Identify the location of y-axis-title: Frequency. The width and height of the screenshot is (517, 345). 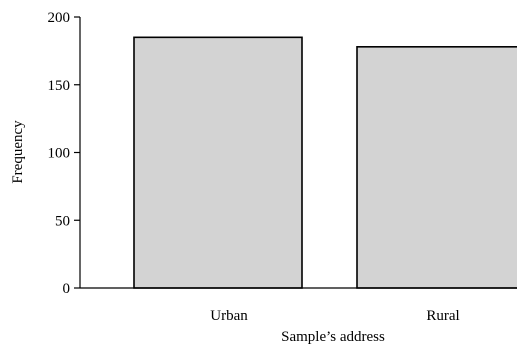
(18, 152).